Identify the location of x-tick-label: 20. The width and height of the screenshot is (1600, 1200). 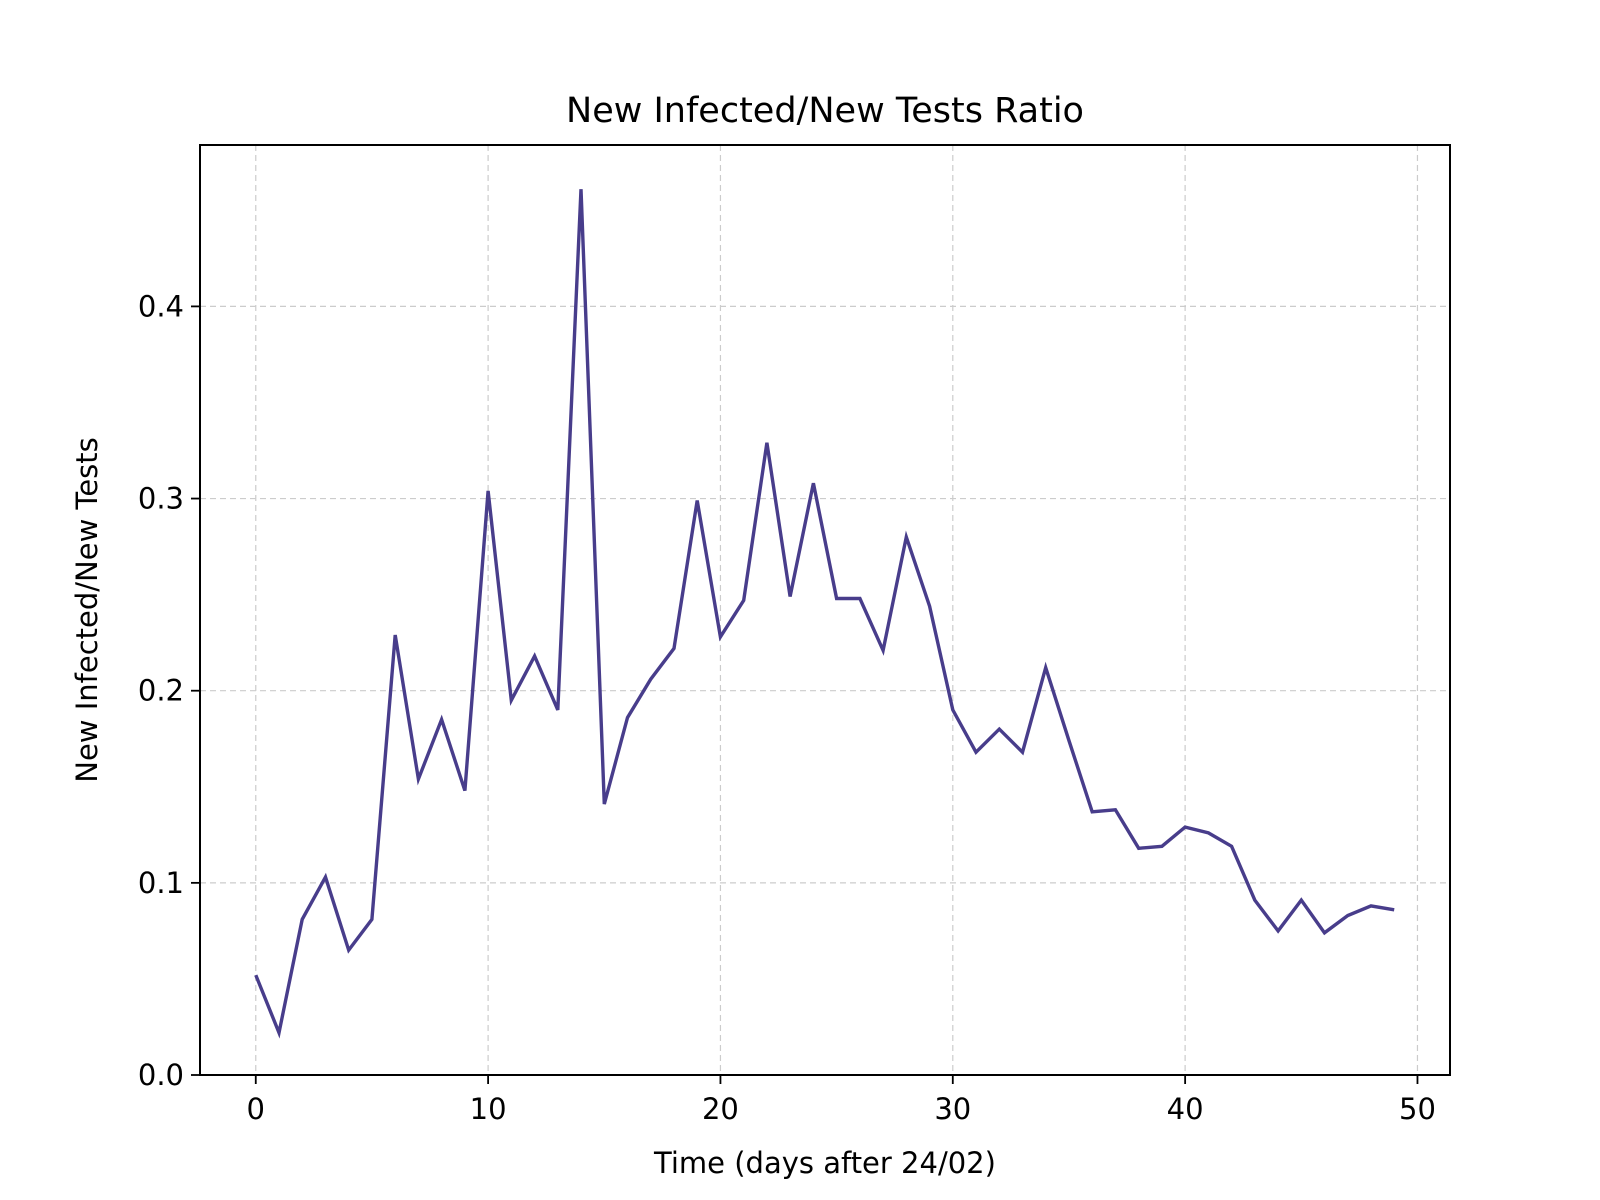
(720, 1109).